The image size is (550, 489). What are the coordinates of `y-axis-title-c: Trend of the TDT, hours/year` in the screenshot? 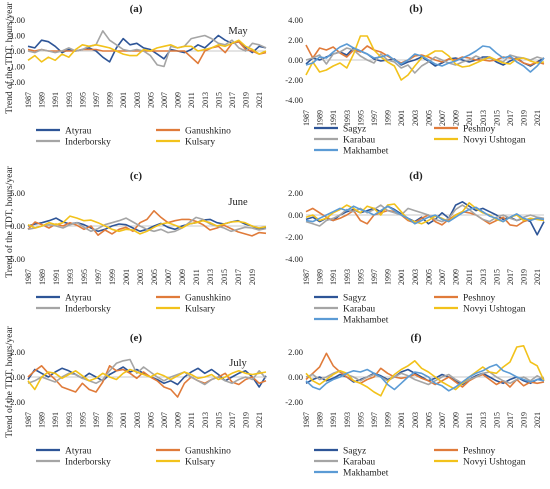 It's located at (9, 221).